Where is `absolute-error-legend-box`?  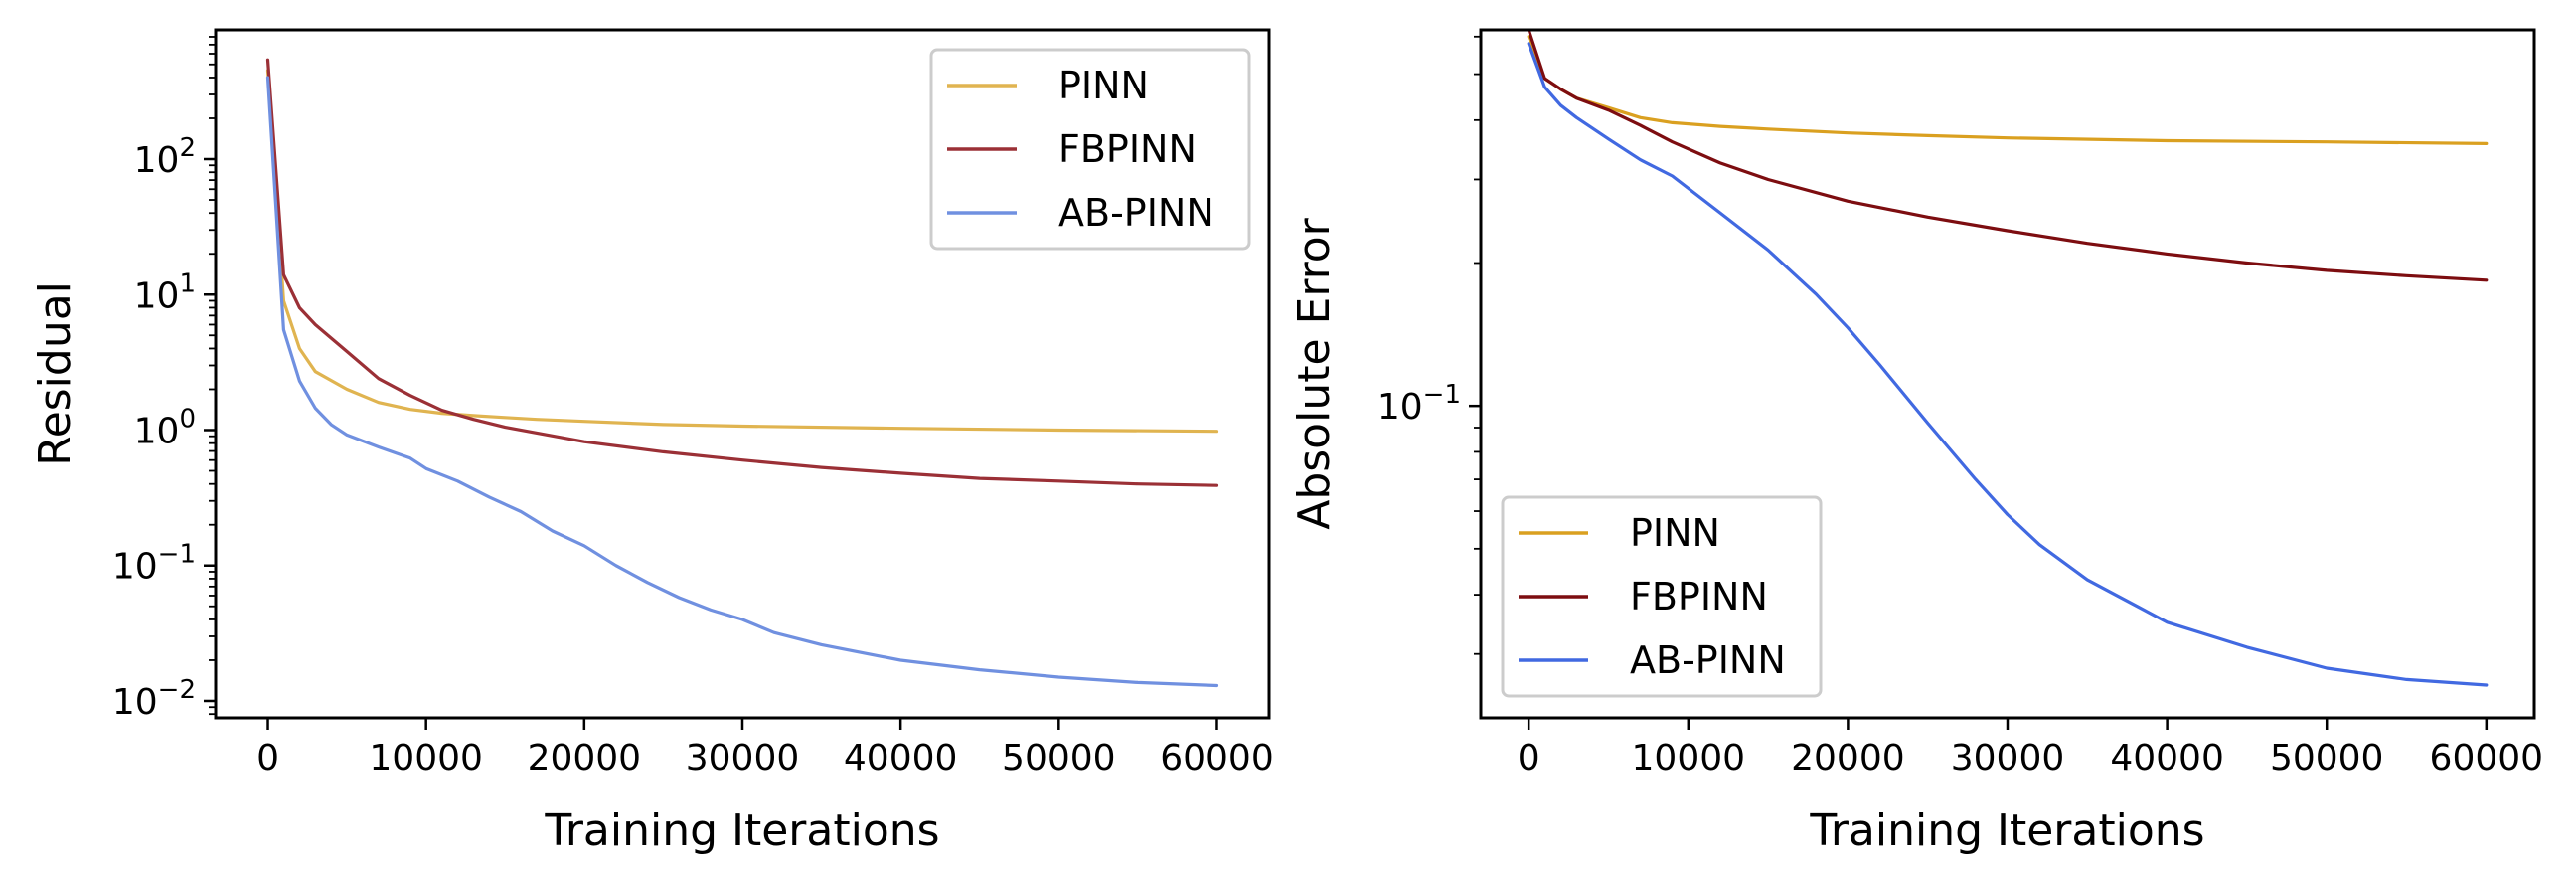
absolute-error-legend-box is located at coordinates (1662, 596).